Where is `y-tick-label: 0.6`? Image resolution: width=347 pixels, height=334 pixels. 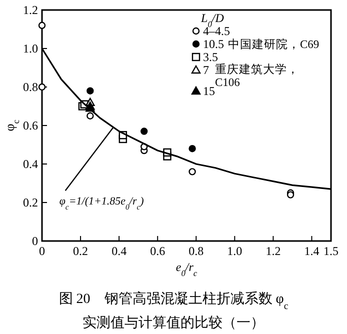
y-tick-label: 0.6 is located at coordinates (30, 125).